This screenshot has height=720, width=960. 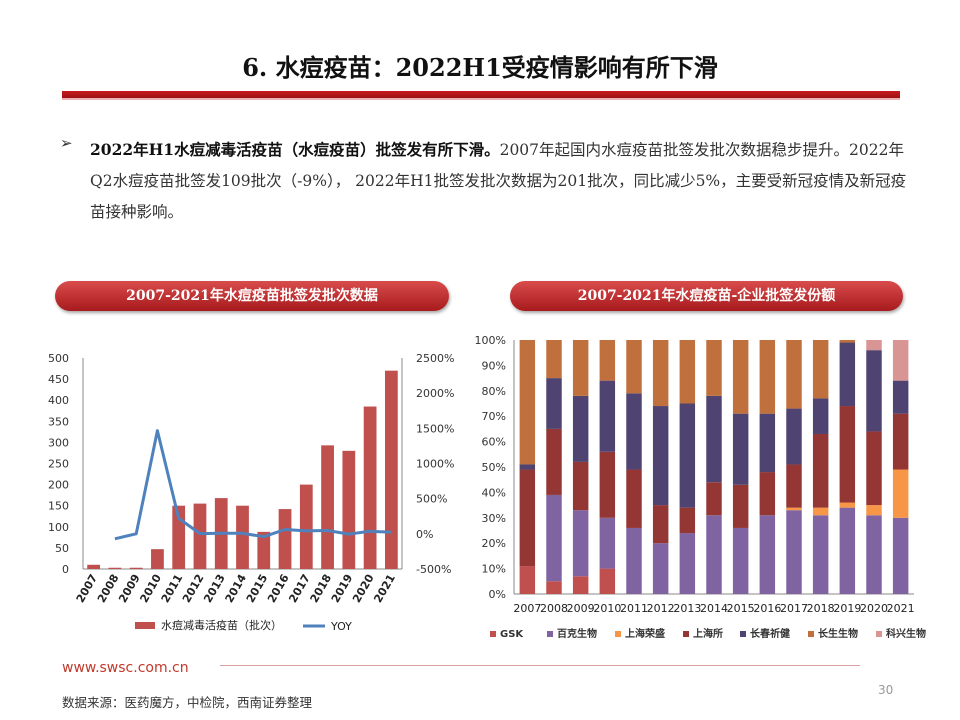 I want to click on y-tick-label: 100%, so click(x=490, y=340).